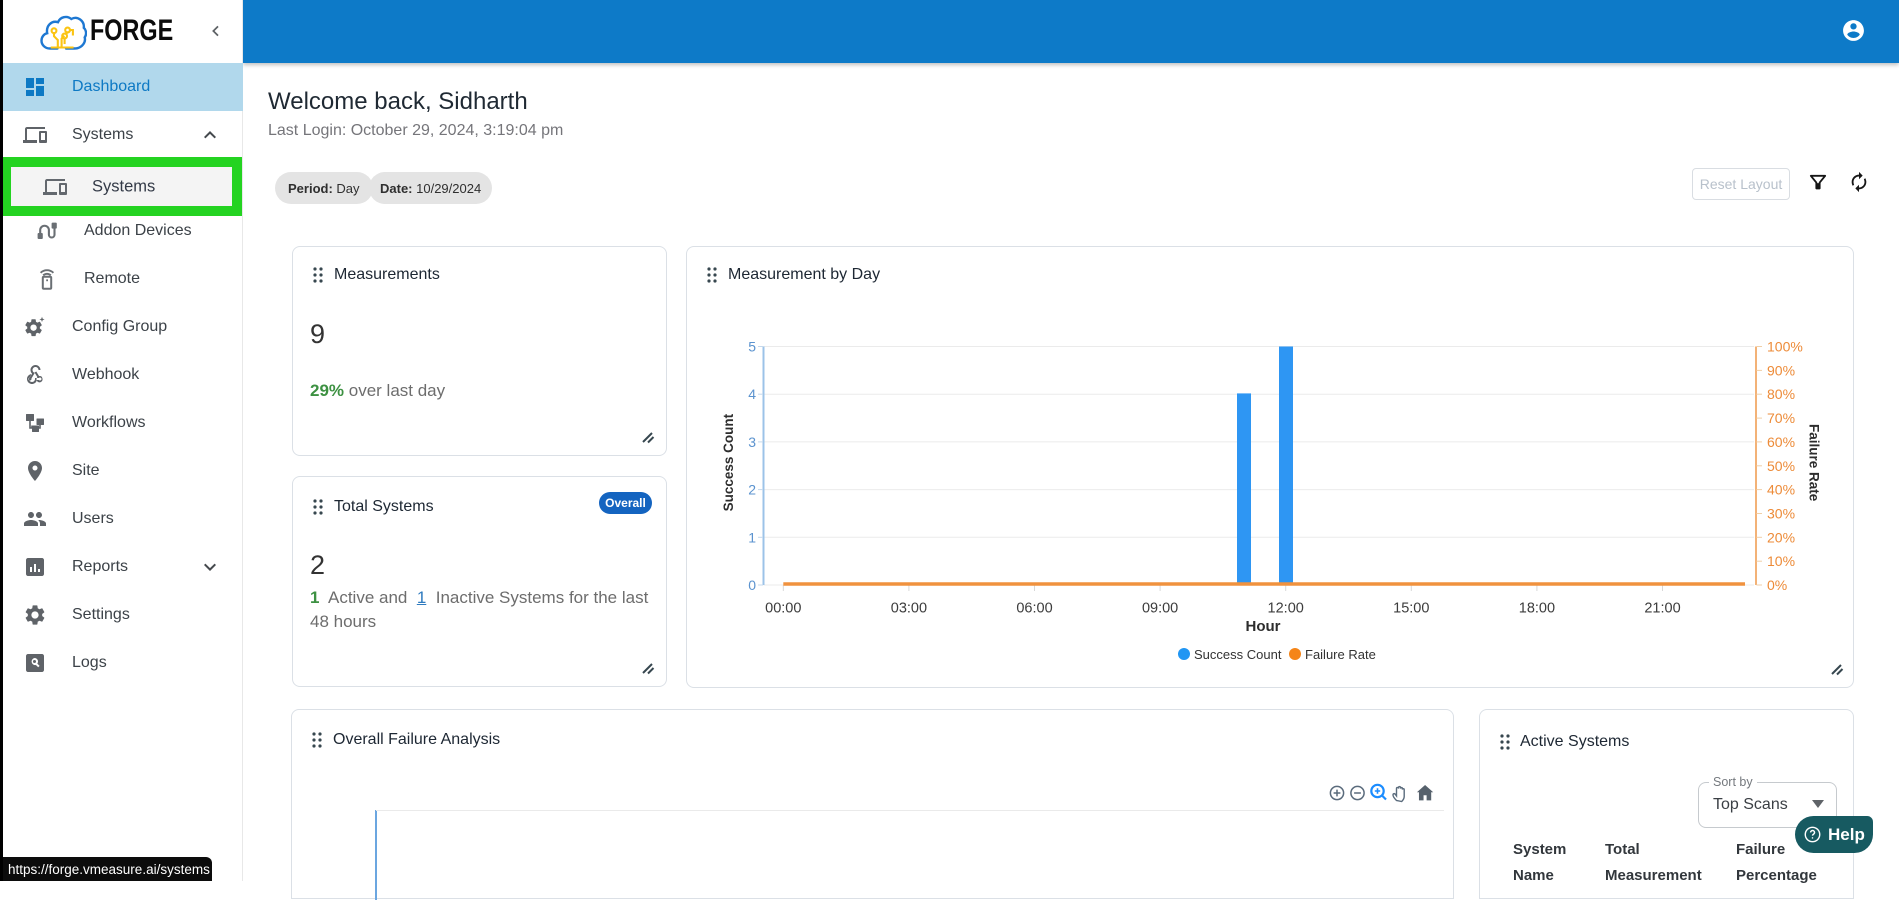  What do you see at coordinates (1781, 514) in the screenshot?
I see `svg-text: 30%` at bounding box center [1781, 514].